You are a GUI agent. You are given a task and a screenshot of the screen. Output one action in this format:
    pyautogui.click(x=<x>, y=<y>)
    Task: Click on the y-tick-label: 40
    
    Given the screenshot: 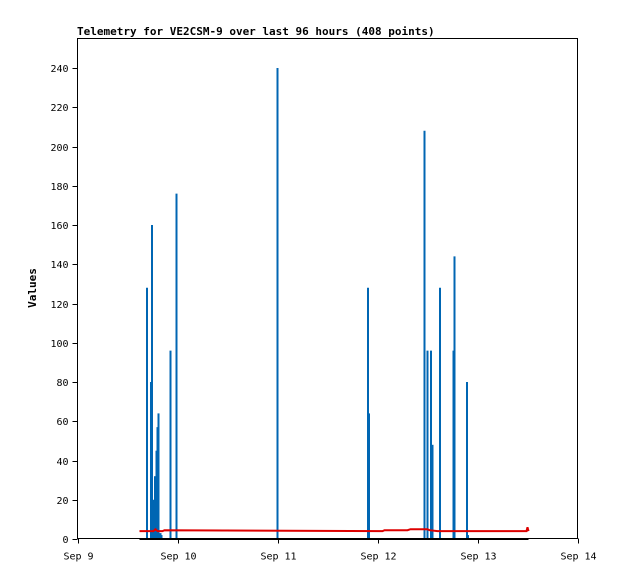 What is the action you would take?
    pyautogui.click(x=62, y=462)
    